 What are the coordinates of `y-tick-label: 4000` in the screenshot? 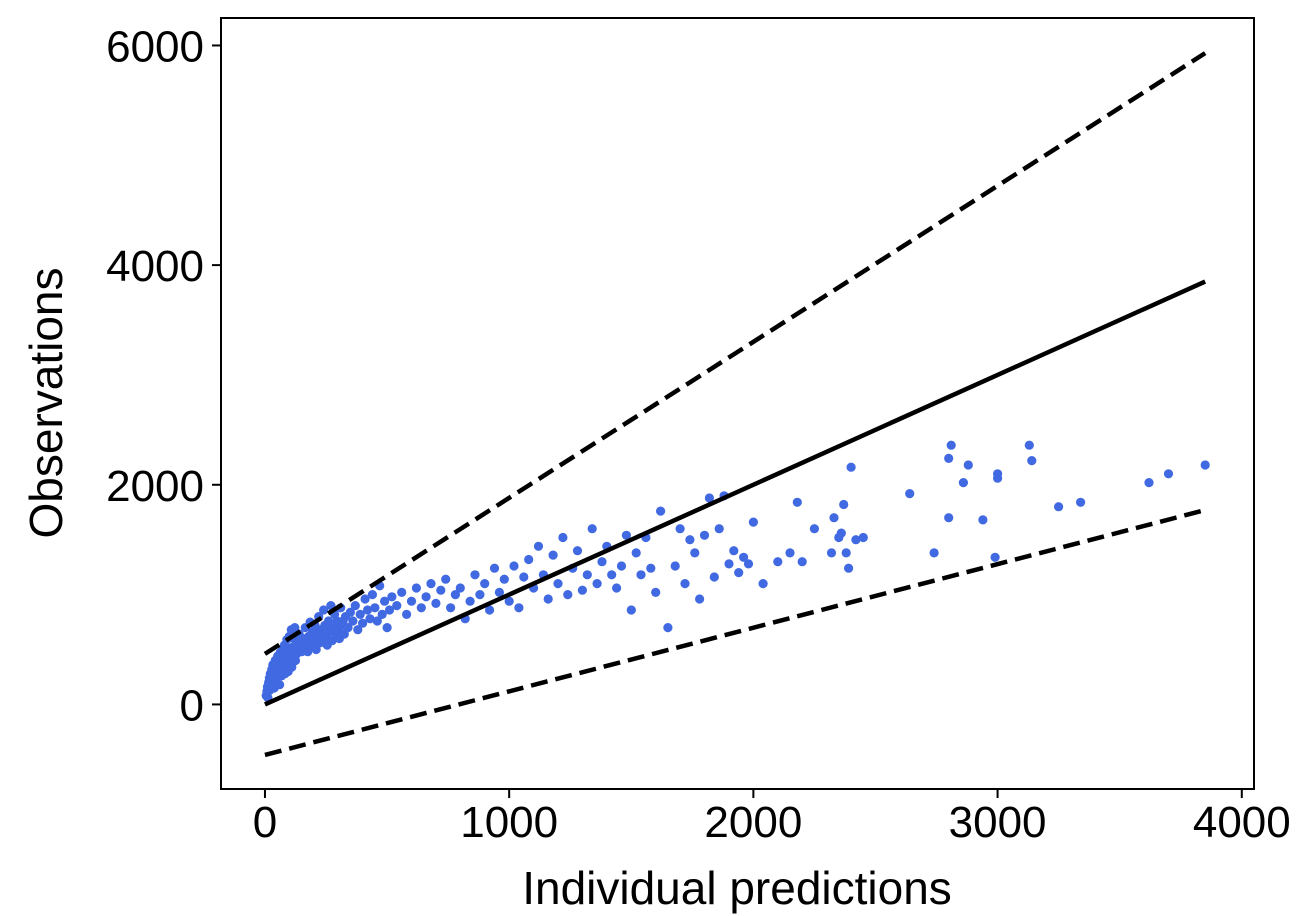 It's located at (155, 266).